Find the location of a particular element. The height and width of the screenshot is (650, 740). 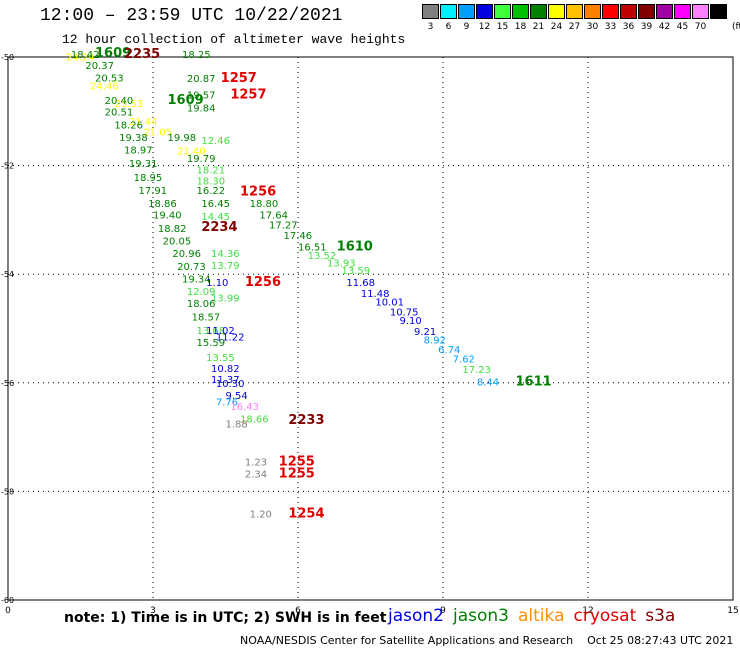

colorbar-label: 21 is located at coordinates (538, 27).